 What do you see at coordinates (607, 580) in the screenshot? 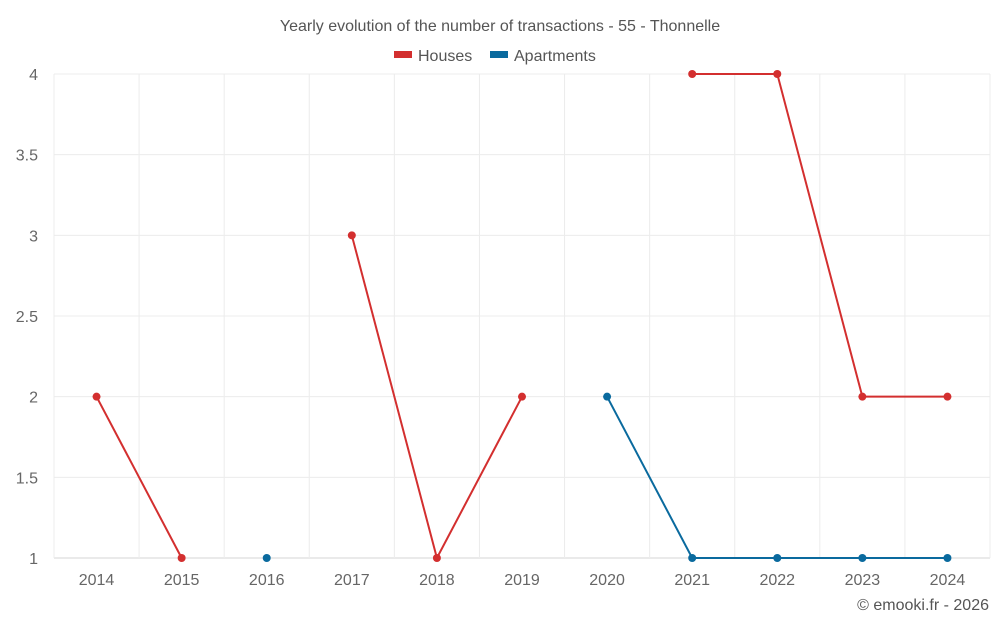
I see `x-tick-label: 2020` at bounding box center [607, 580].